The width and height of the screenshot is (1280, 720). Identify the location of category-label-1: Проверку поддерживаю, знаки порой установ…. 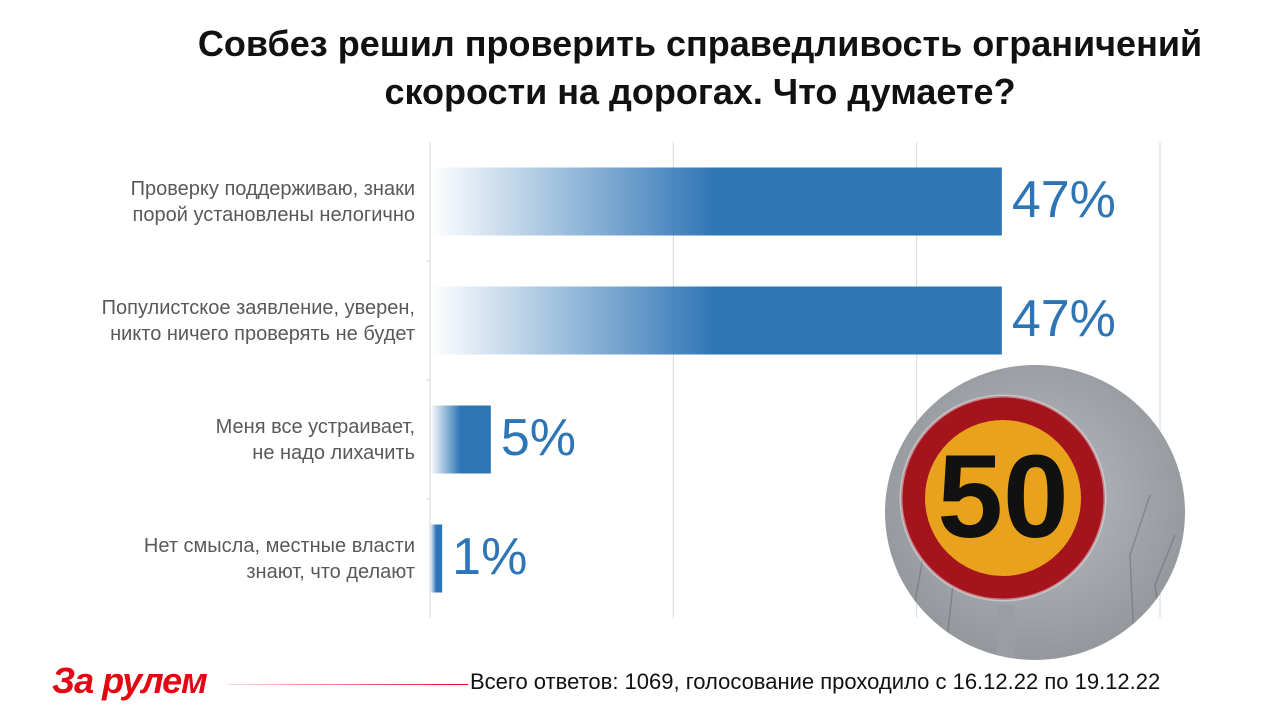
(250, 202).